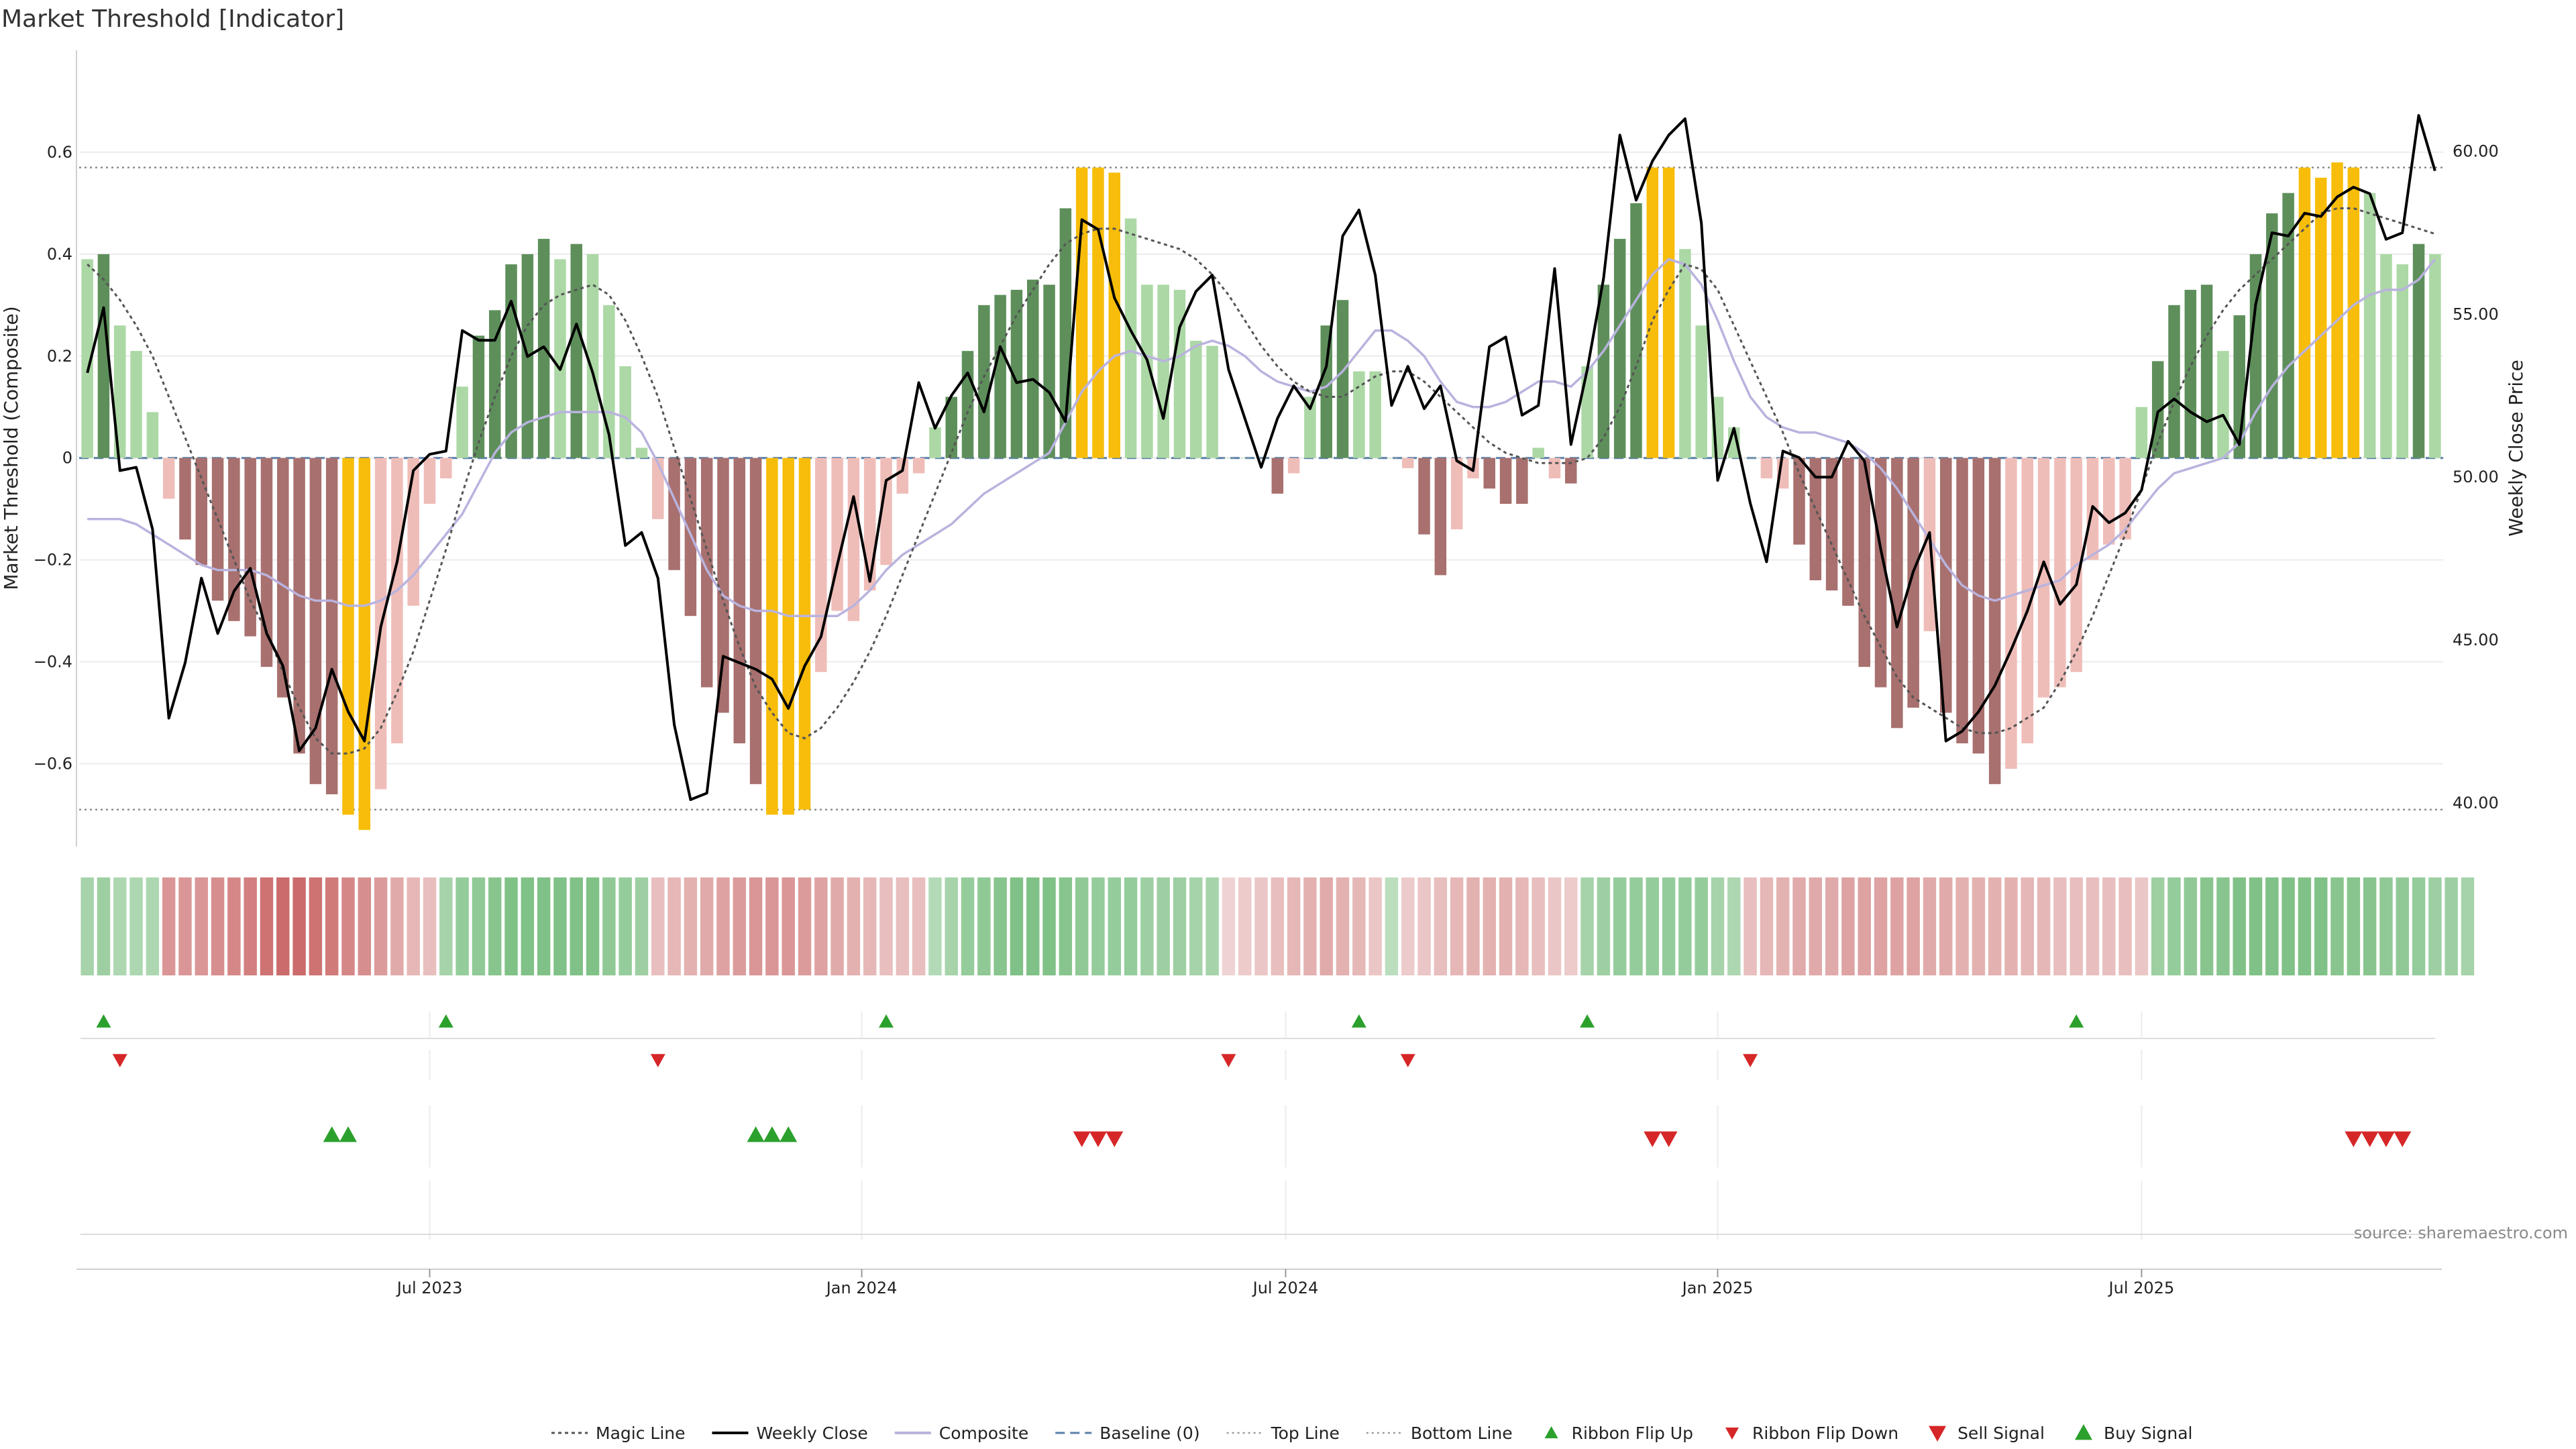 The image size is (2576, 1449). Describe the element at coordinates (1987, 1433) in the screenshot. I see `legend-item: Sell Signal` at that location.